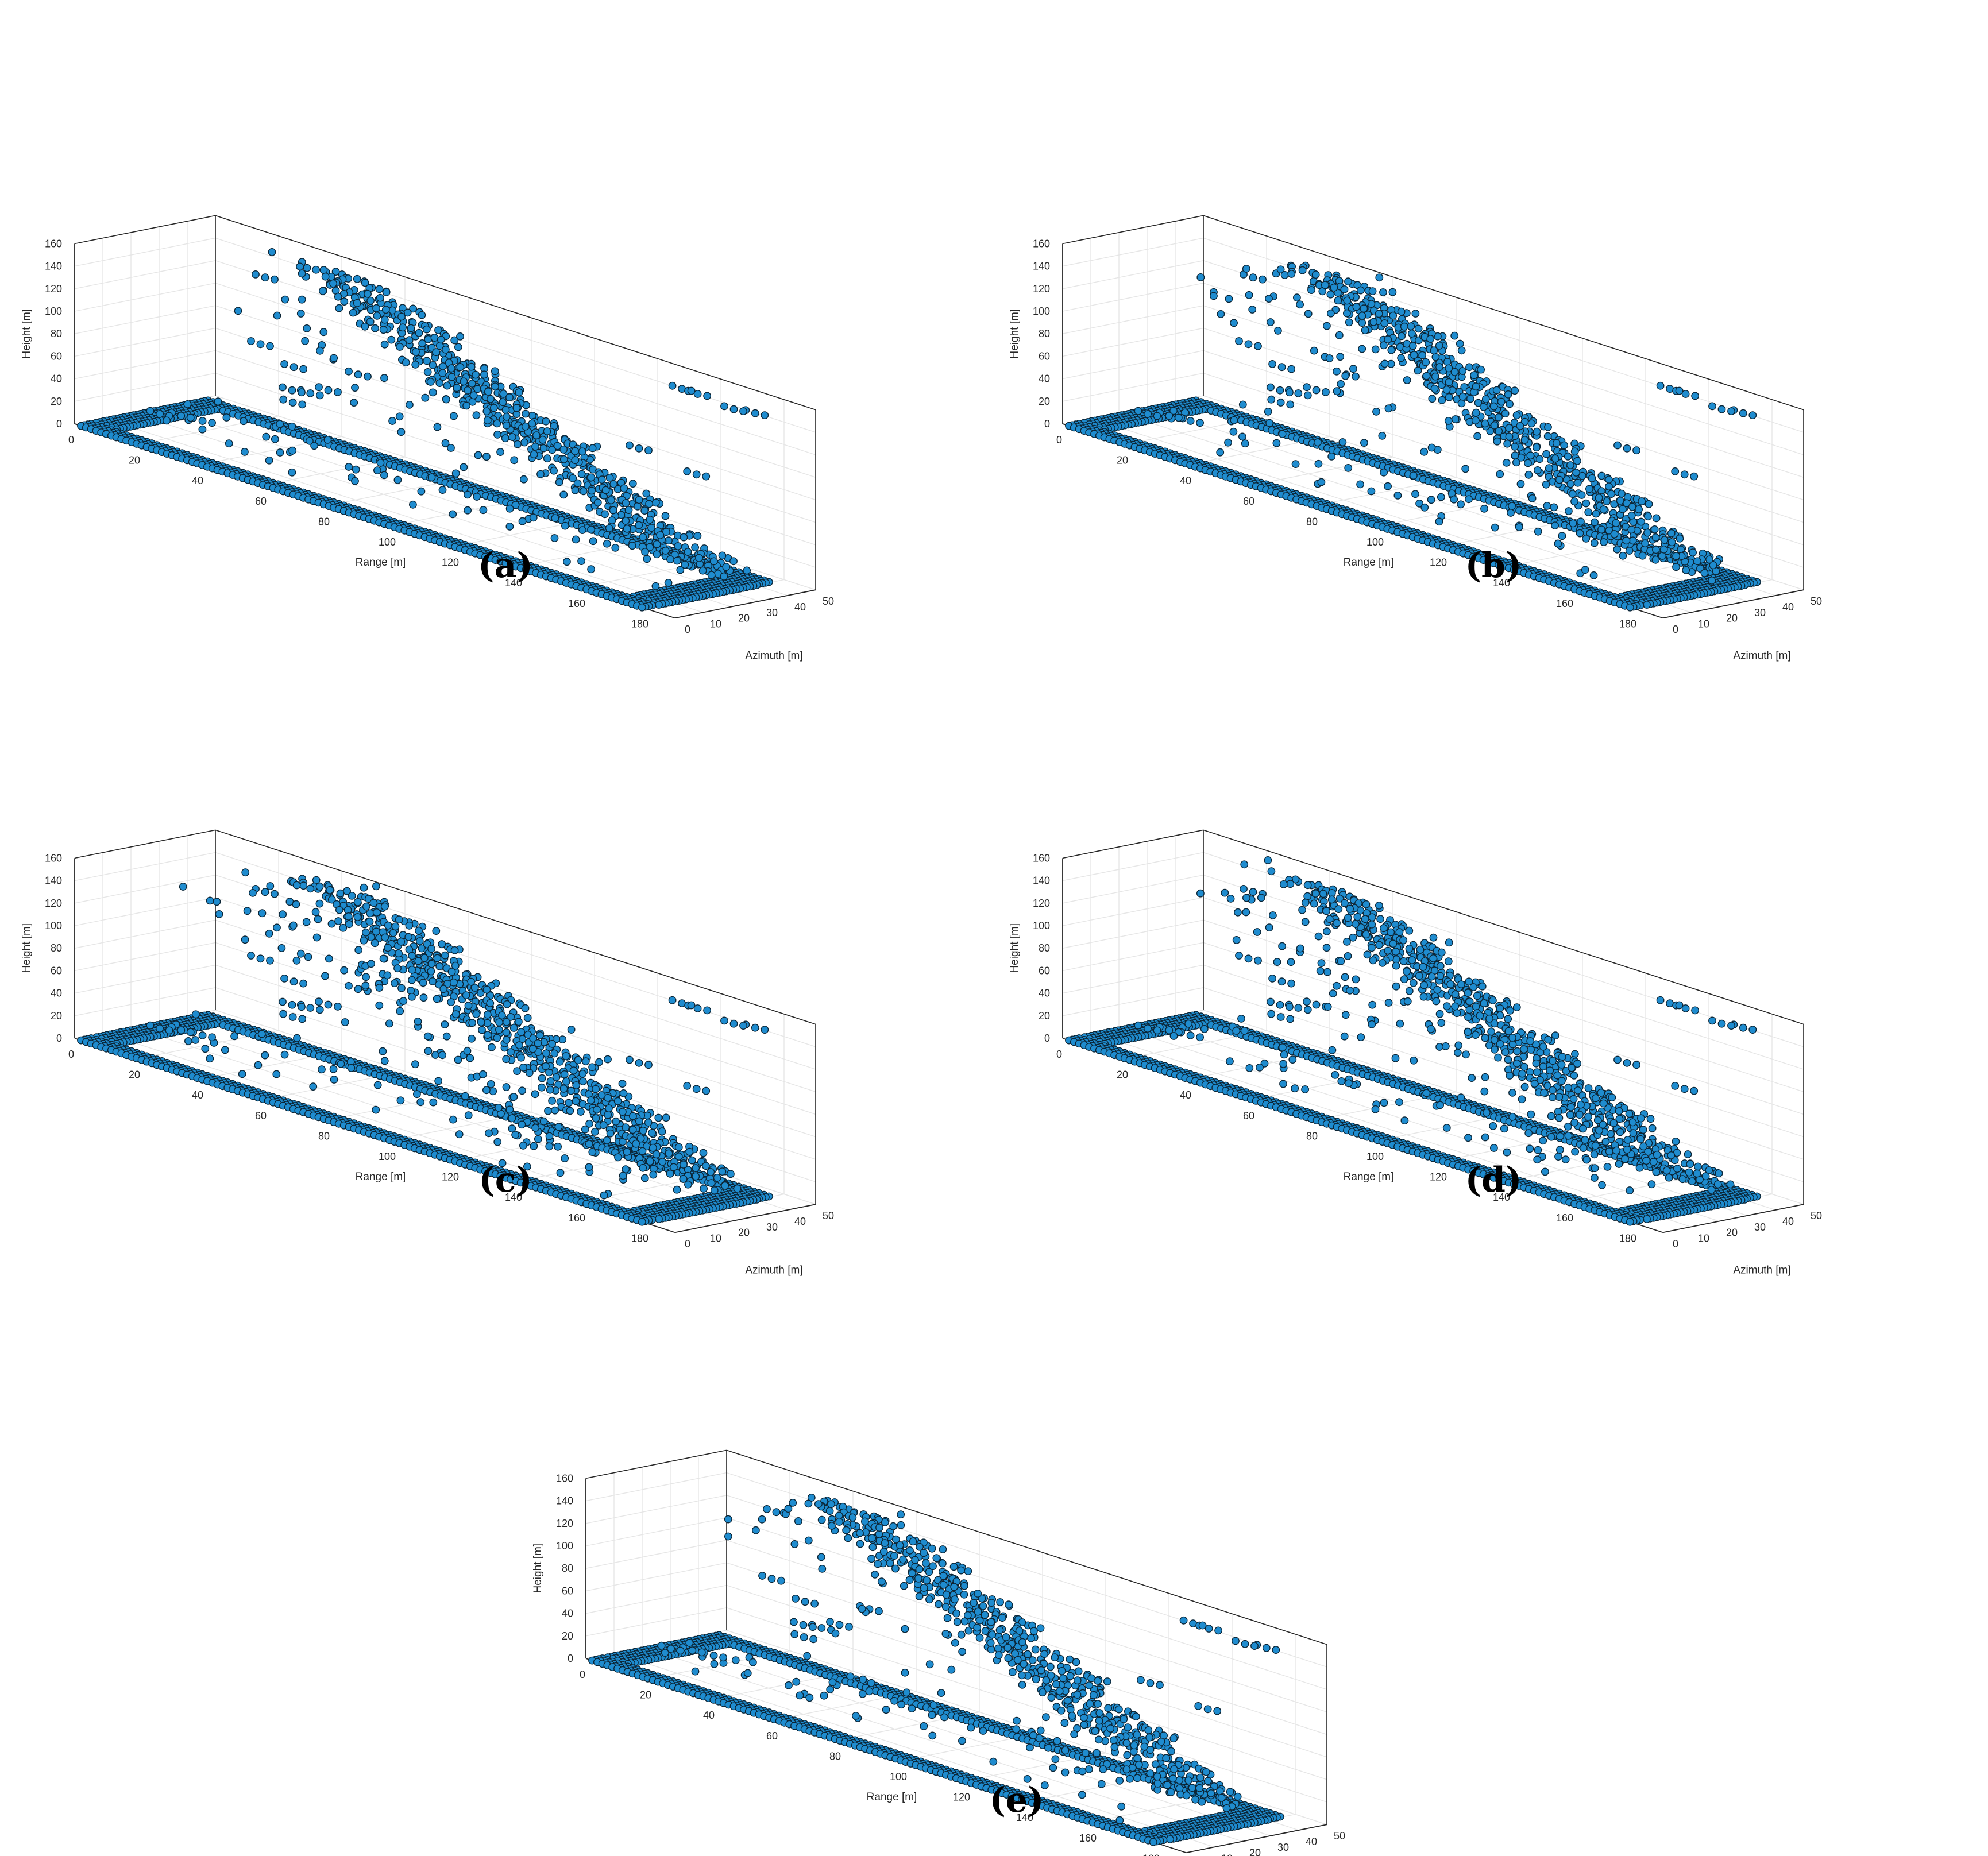 The image size is (1988, 1856). I want to click on grid-line, so click(145, 889).